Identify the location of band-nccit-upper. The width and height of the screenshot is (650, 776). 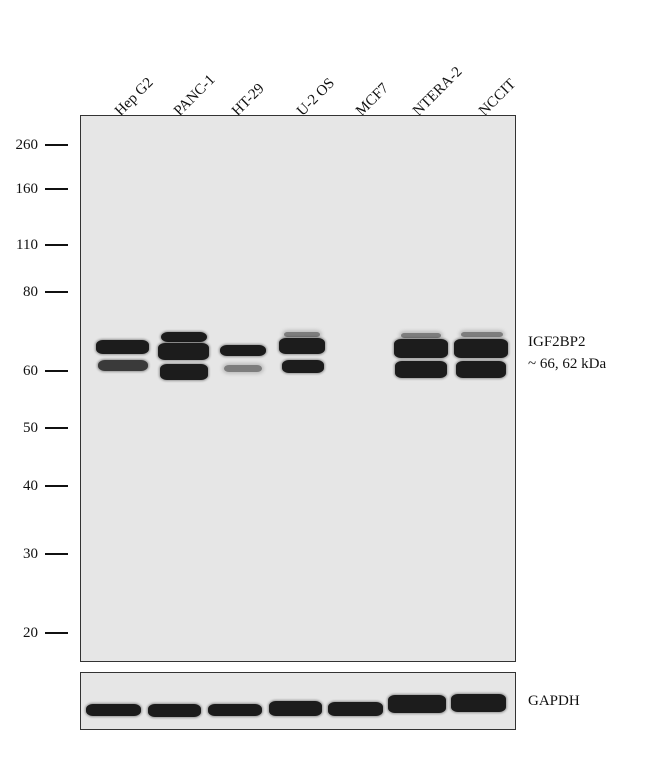
(481, 348).